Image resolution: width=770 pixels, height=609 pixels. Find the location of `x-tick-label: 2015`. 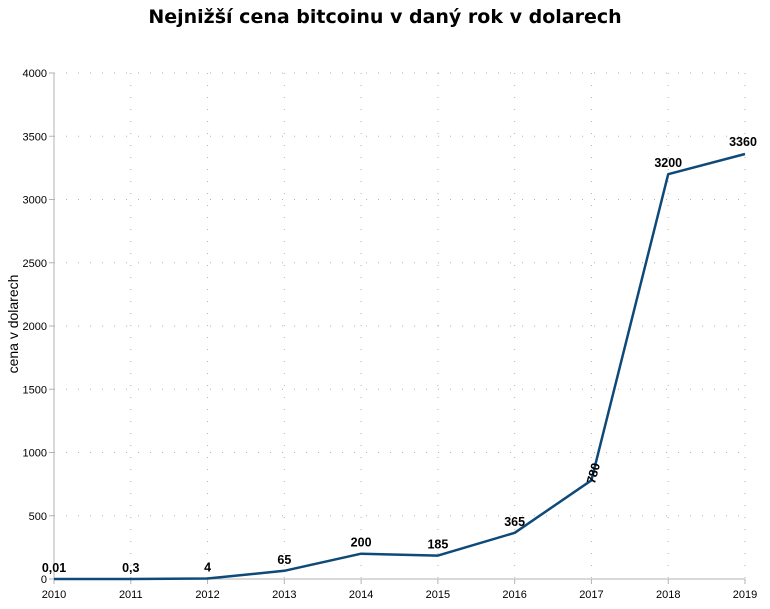

x-tick-label: 2015 is located at coordinates (438, 595).